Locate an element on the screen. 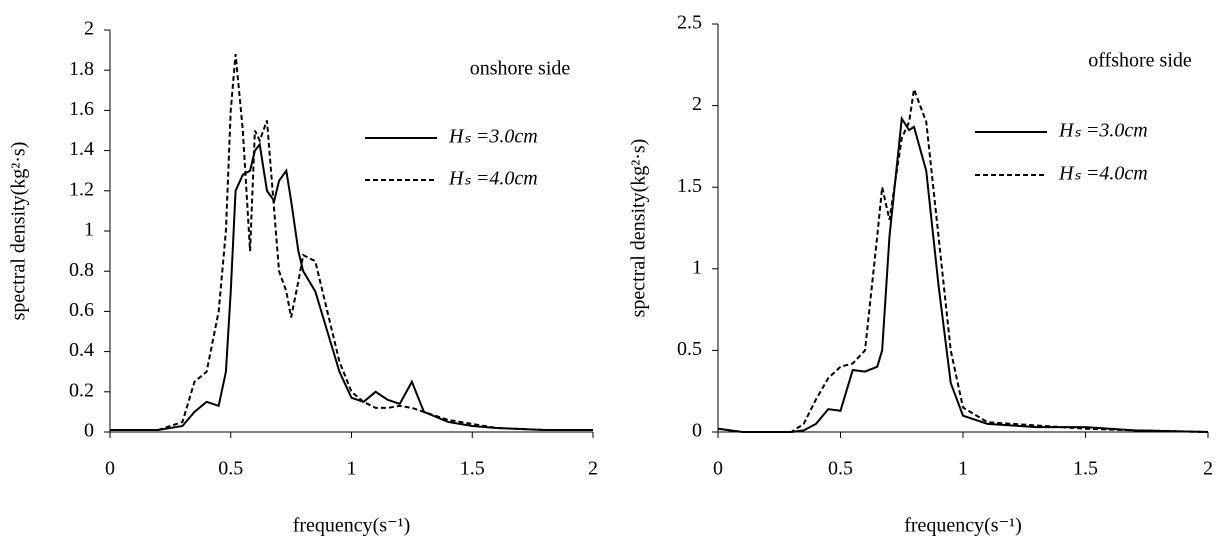  y-tick-label: 1.2 is located at coordinates (81, 189).